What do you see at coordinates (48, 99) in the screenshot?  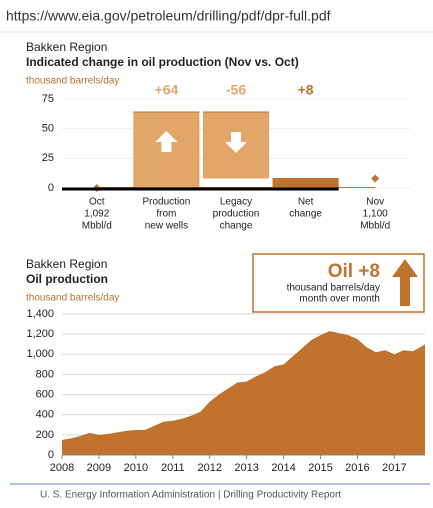 I see `y-tick-label: 75` at bounding box center [48, 99].